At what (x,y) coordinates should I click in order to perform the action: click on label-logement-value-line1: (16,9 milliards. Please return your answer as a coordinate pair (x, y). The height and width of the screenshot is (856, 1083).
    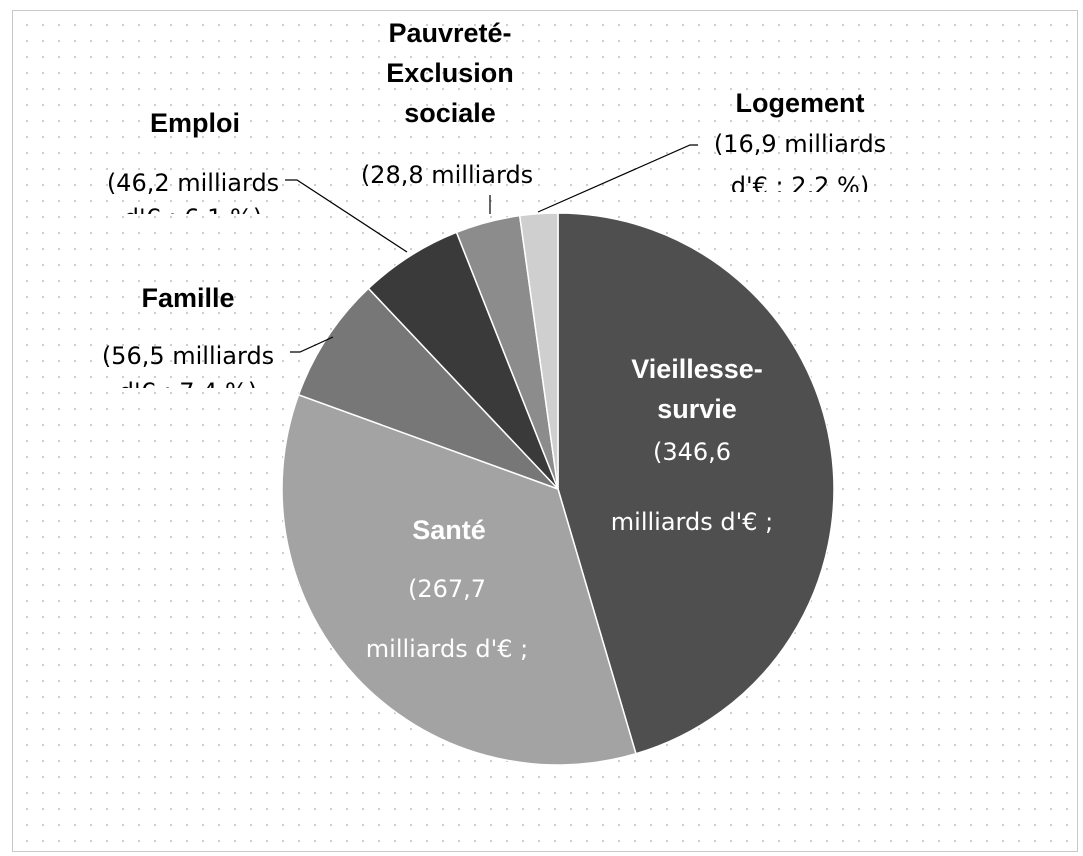
    Looking at the image, I should click on (800, 144).